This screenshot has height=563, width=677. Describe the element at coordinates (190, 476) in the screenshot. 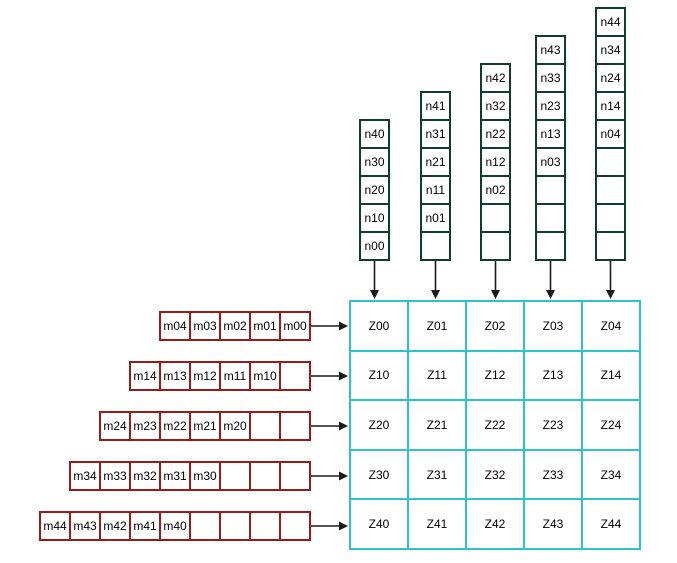

I see `m-row-3: m34 m33 m32 m31 m30` at that location.